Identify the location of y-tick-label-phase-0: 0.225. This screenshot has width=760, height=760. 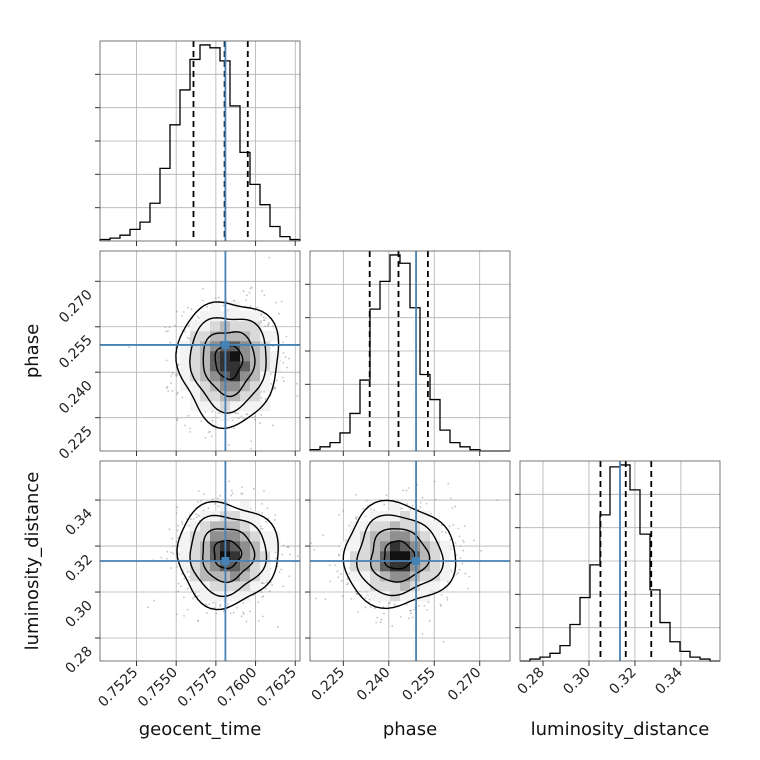
(76, 443).